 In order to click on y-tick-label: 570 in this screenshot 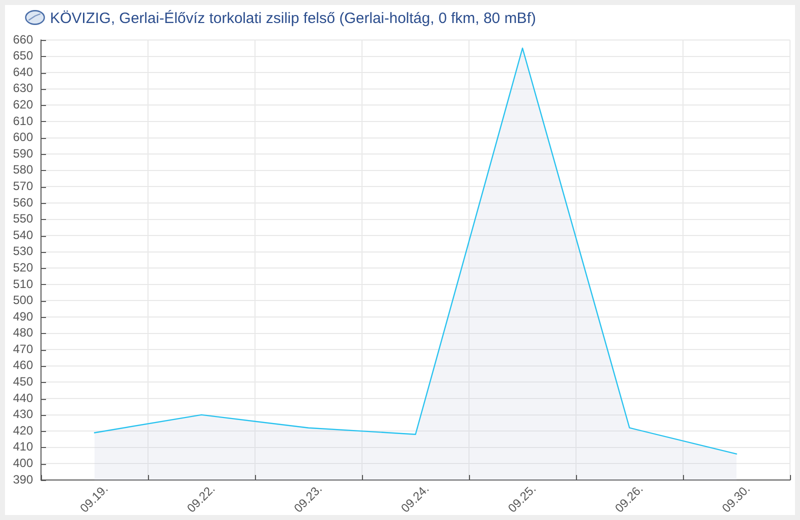, I will do `click(23, 185)`.